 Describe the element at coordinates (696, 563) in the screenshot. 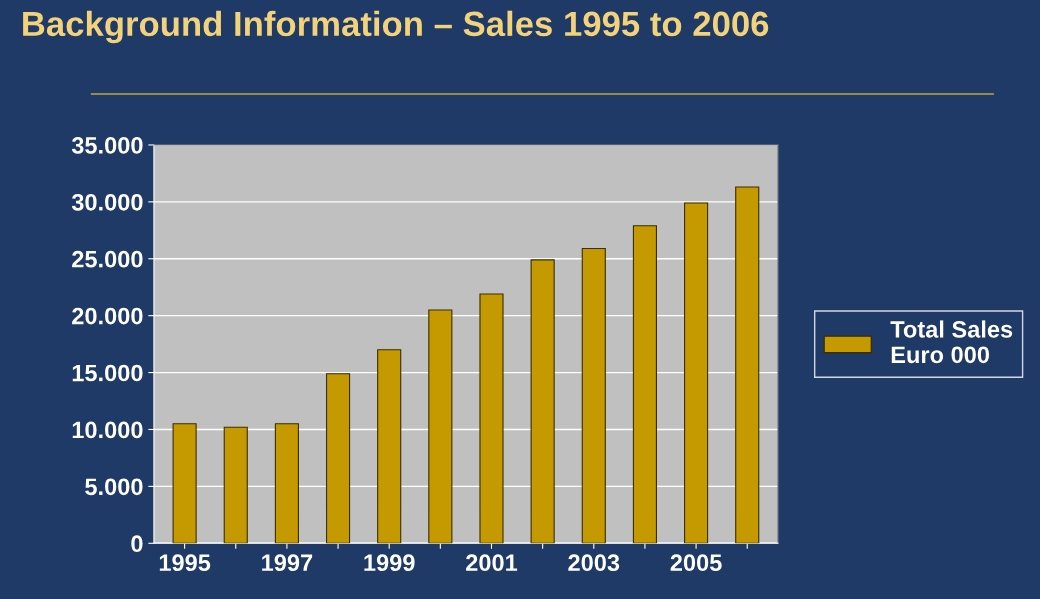

I see `x-tick-label: 2005` at that location.